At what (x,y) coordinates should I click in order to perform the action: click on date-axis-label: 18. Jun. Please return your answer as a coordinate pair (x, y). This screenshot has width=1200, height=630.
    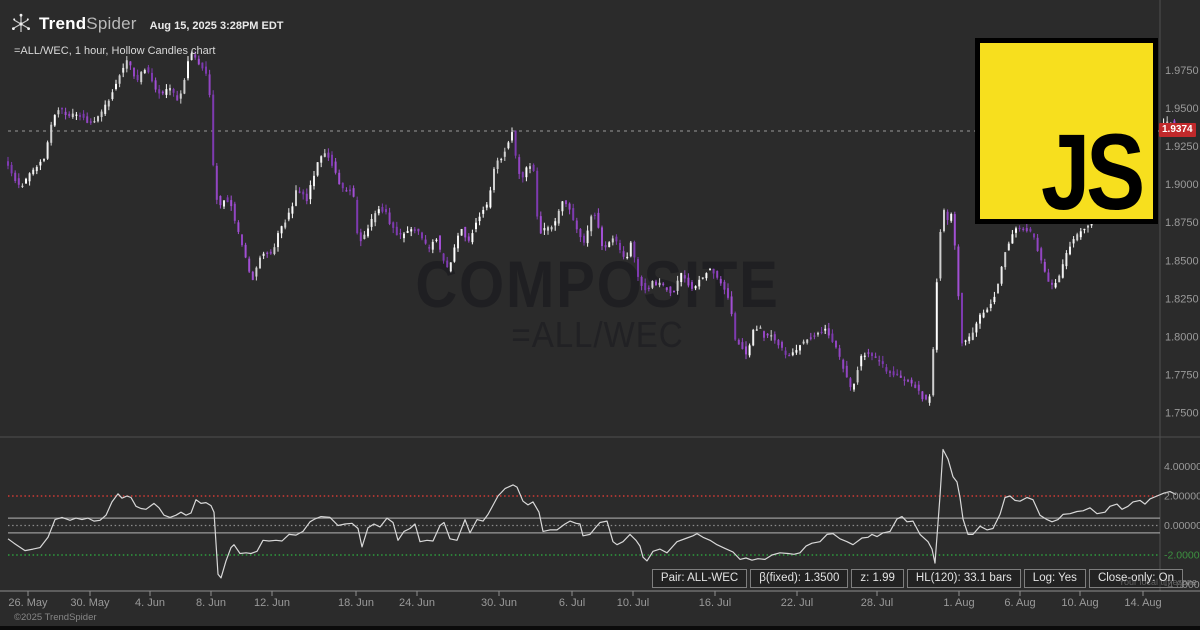
    Looking at the image, I should click on (356, 603).